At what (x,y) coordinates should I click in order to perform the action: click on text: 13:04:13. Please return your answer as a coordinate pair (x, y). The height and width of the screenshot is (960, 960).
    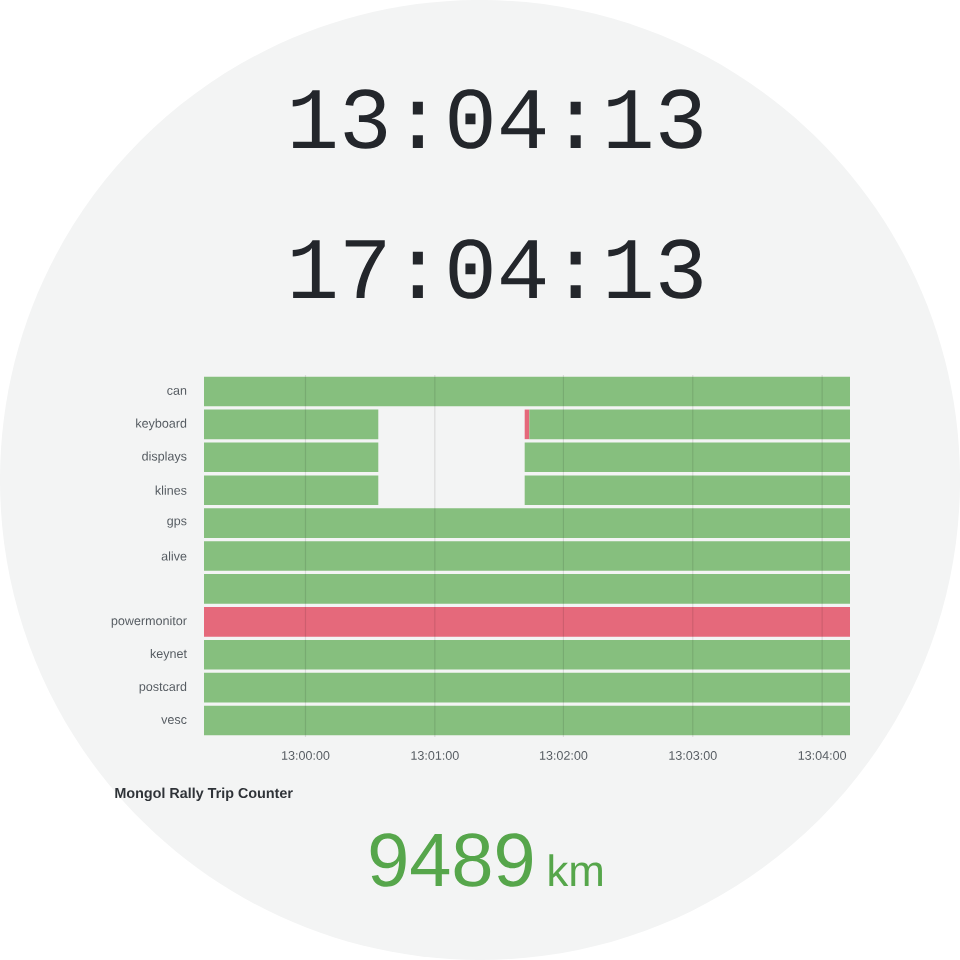
    Looking at the image, I should click on (497, 119).